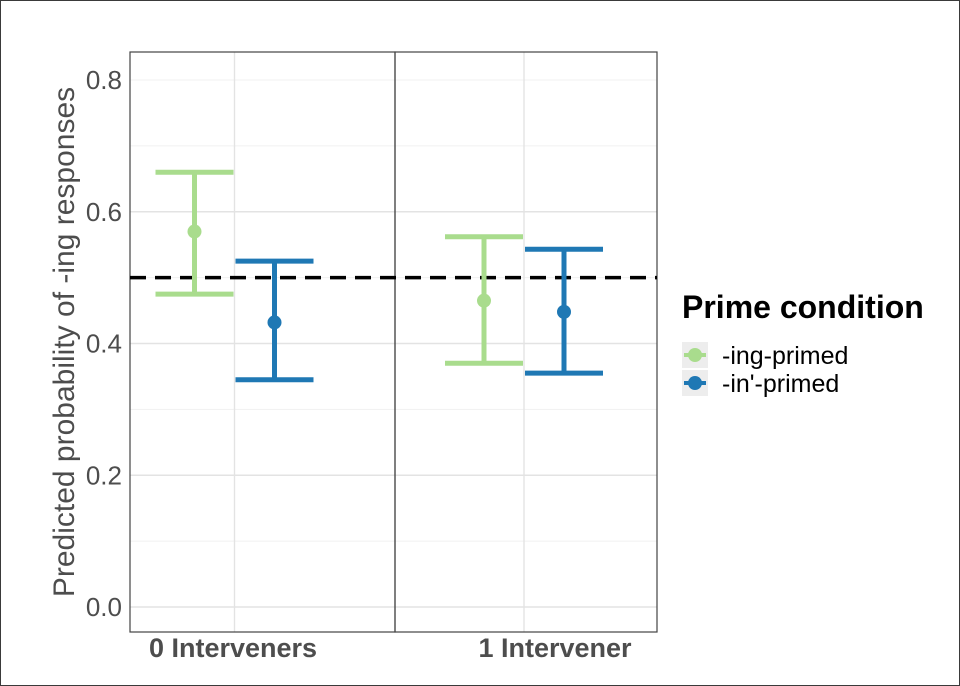 This screenshot has height=686, width=960. I want to click on legend-item: -in'-primed, so click(760, 384).